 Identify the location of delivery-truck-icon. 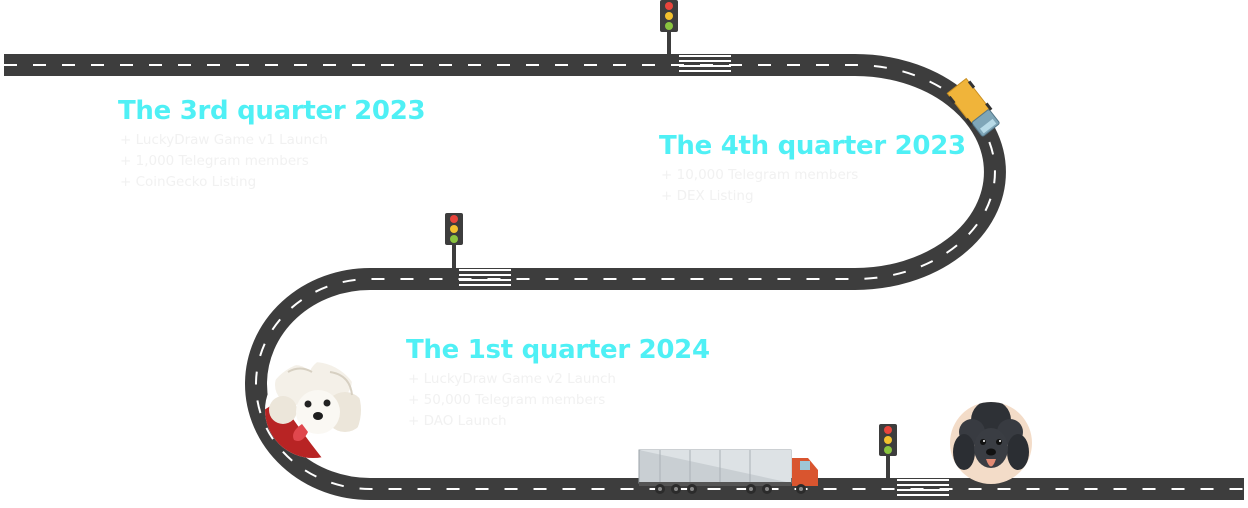
(973, 107).